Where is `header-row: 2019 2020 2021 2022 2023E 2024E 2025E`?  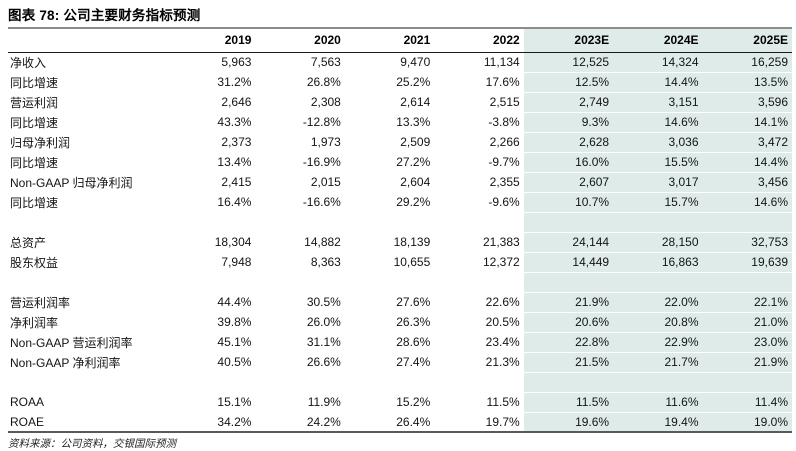 header-row: 2019 2020 2021 2022 2023E 2024E 2025E is located at coordinates (400, 40).